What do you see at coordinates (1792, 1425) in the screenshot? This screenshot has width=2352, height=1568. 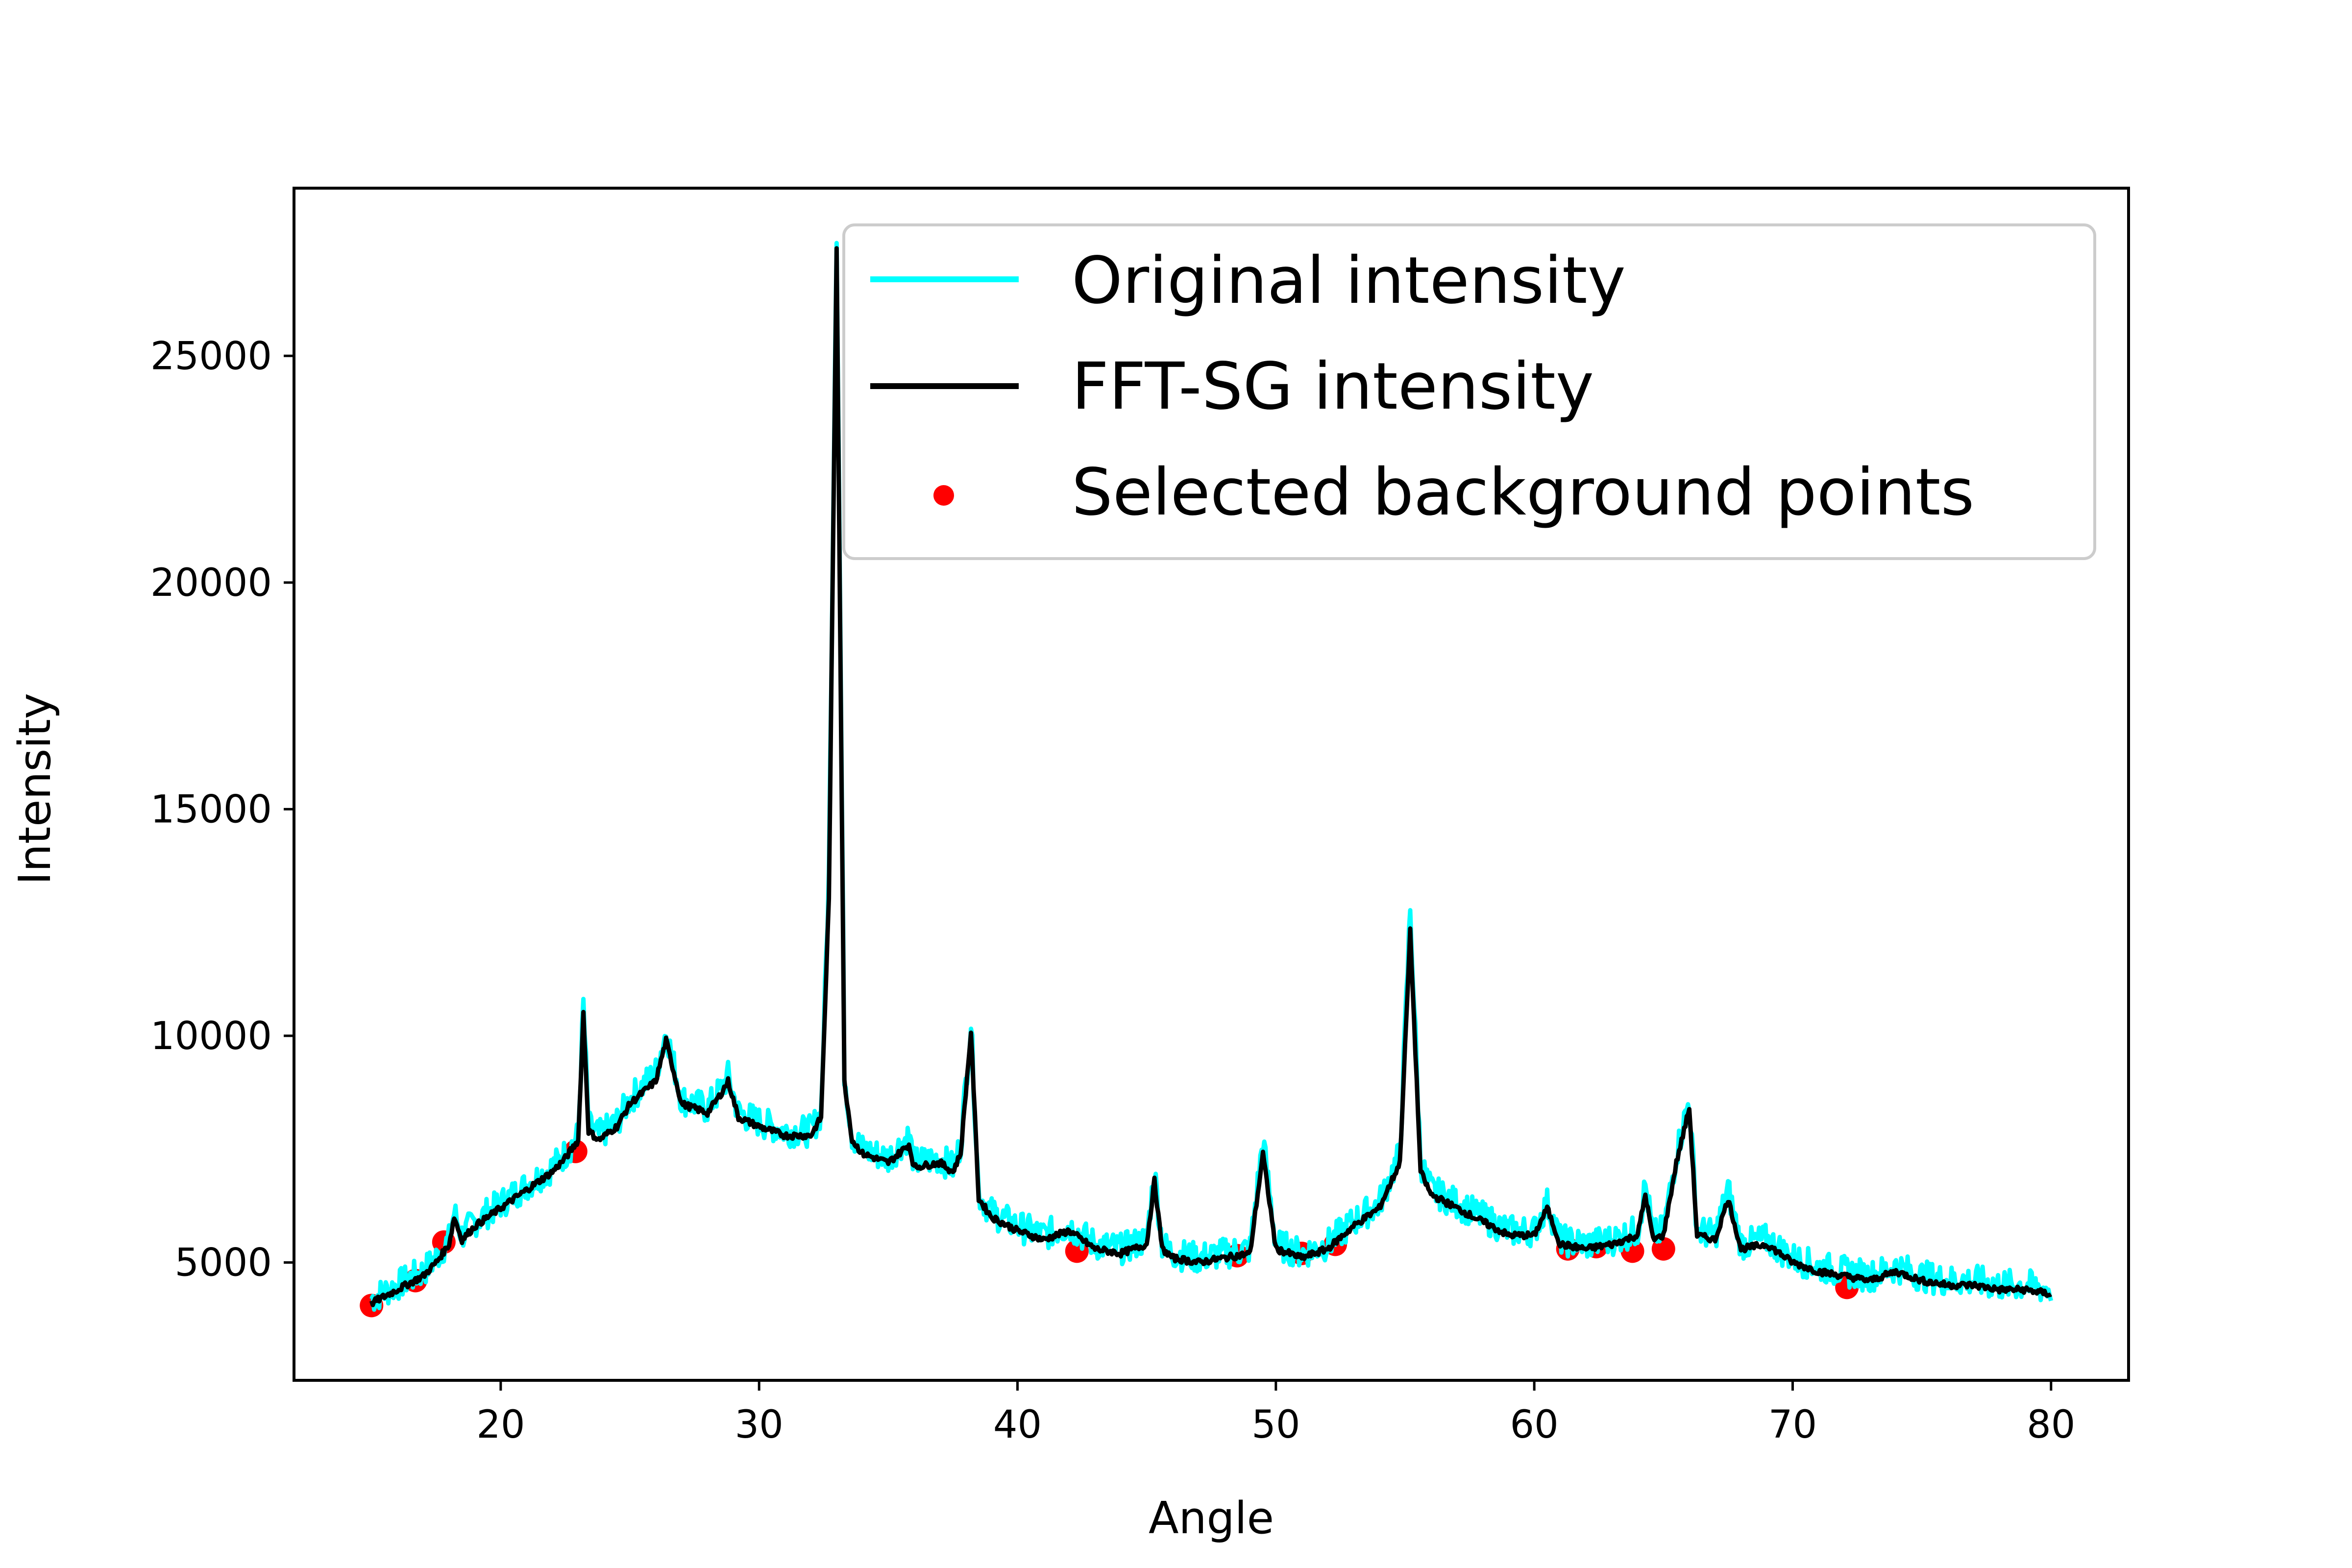 I see `x-tick-label: 70` at bounding box center [1792, 1425].